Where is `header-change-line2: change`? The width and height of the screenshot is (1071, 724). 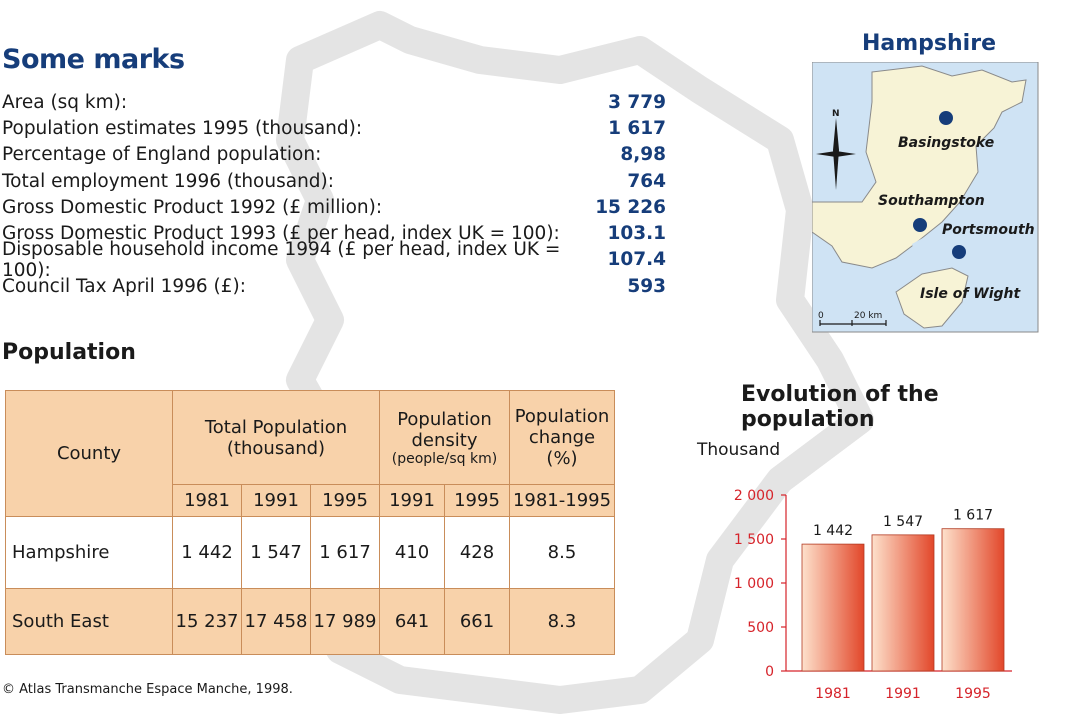
header-change-line2: change is located at coordinates (562, 437).